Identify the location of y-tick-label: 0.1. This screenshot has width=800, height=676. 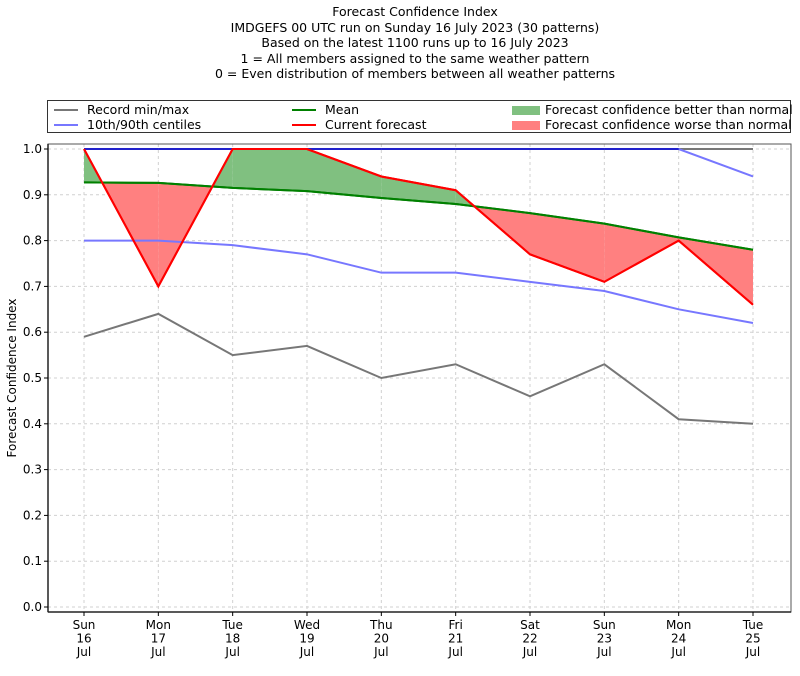
(32, 561).